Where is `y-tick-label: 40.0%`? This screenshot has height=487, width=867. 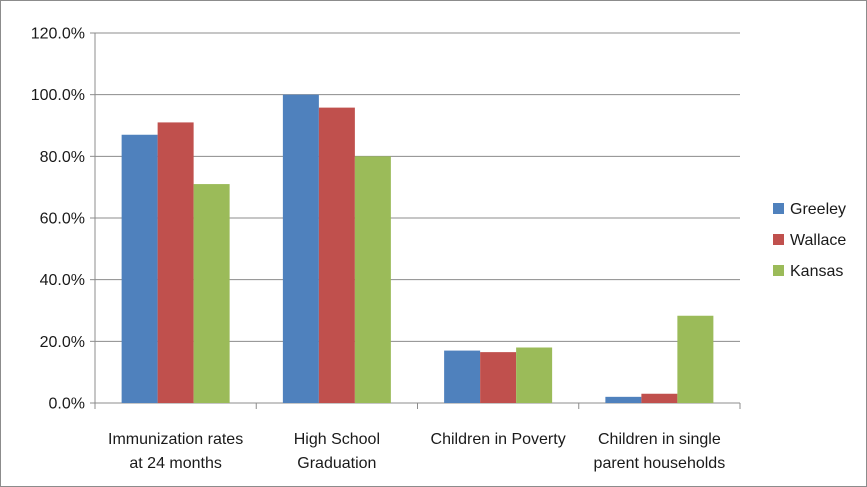 y-tick-label: 40.0% is located at coordinates (62, 280).